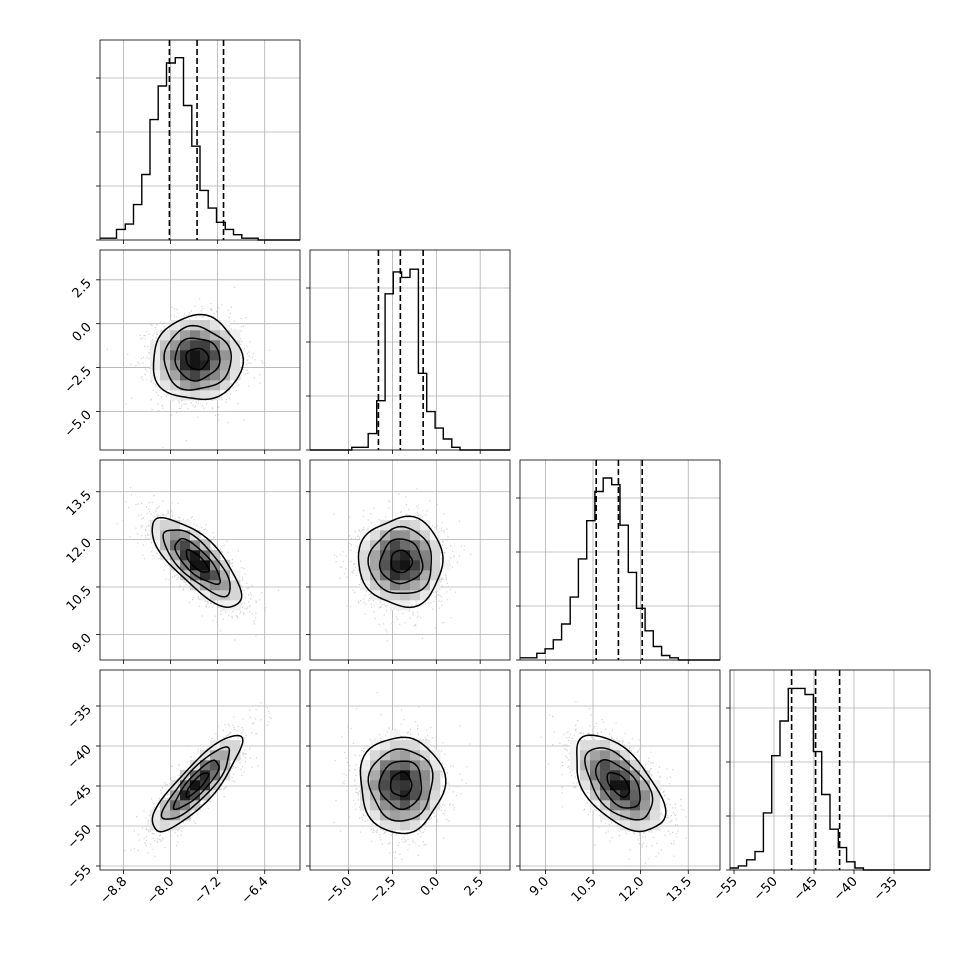 The height and width of the screenshot is (970, 970). What do you see at coordinates (886, 889) in the screenshot?
I see `x-tick-label-3-4: −35` at bounding box center [886, 889].